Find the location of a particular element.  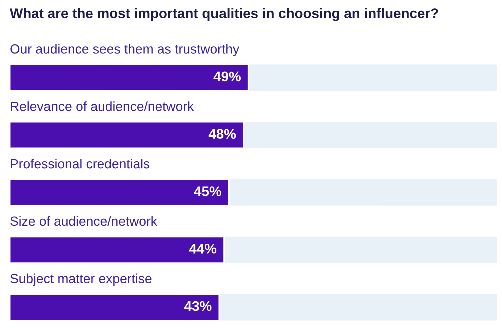

data-label: 49% is located at coordinates (227, 77).